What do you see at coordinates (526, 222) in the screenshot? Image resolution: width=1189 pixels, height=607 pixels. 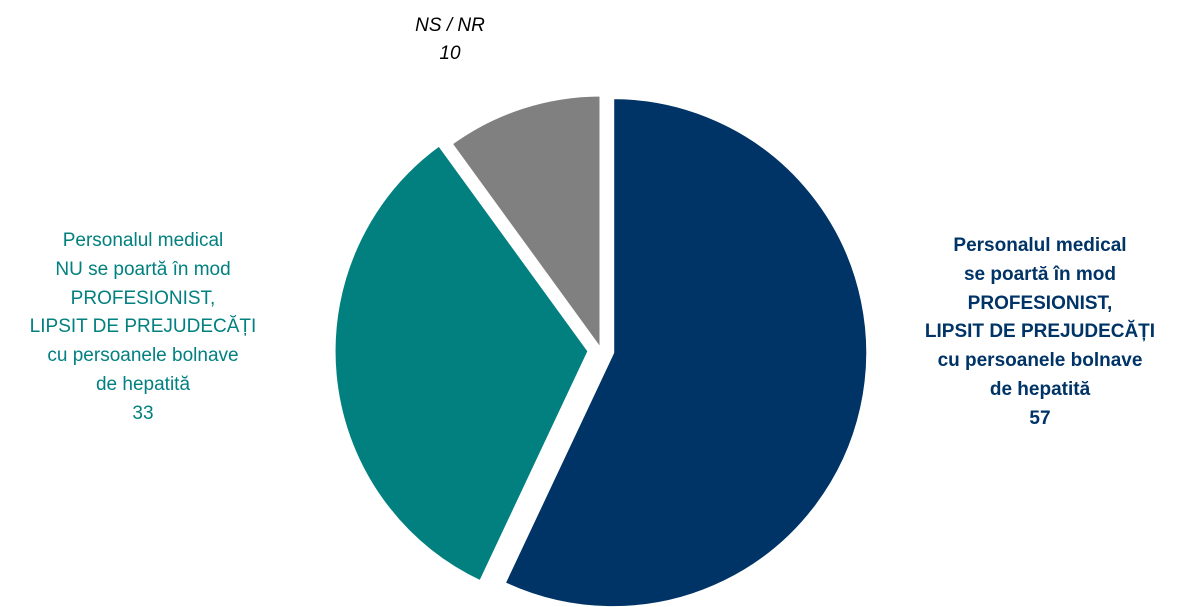 I see `pie-slice-ns-nr` at bounding box center [526, 222].